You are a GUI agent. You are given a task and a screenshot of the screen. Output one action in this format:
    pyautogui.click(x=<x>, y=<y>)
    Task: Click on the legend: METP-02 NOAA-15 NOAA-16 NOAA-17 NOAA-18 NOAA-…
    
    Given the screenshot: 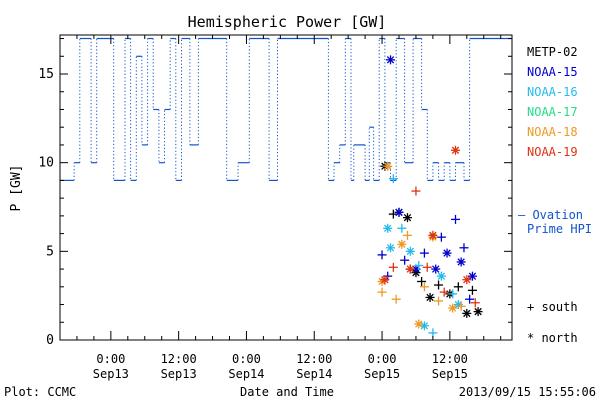 What is the action you would take?
    pyautogui.click(x=555, y=195)
    